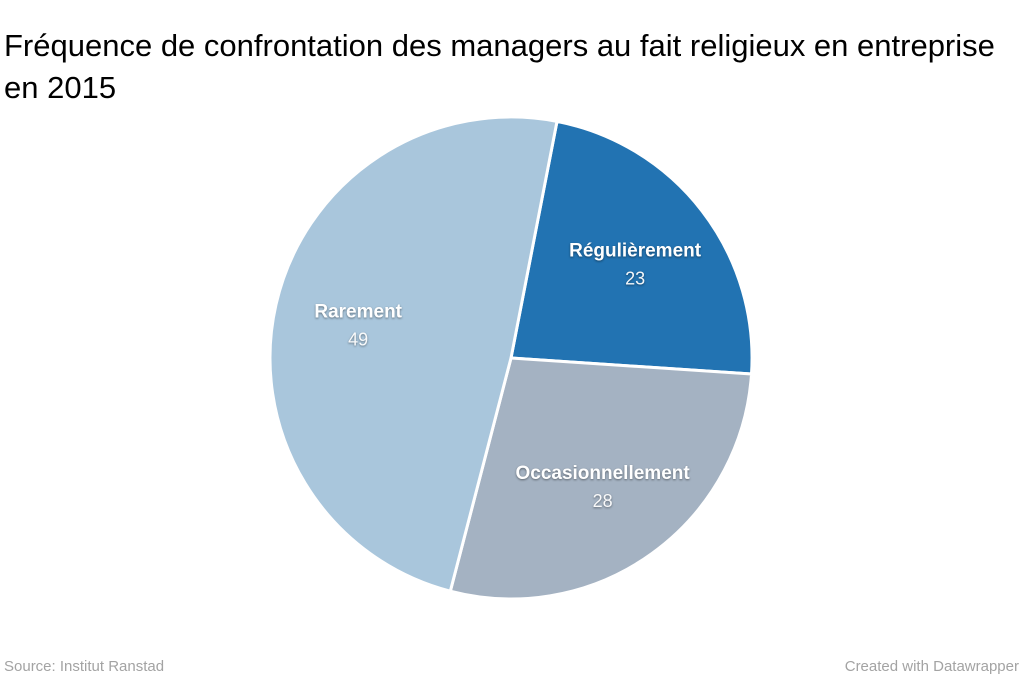 Image resolution: width=1024 pixels, height=683 pixels. Describe the element at coordinates (635, 250) in the screenshot. I see `slice-label: Régulièrement` at that location.